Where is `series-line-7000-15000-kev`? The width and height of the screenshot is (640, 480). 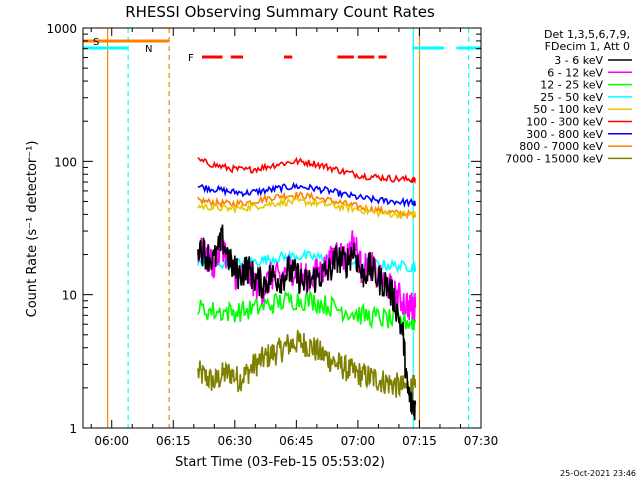 series-line-7000-15000-kev is located at coordinates (307, 365).